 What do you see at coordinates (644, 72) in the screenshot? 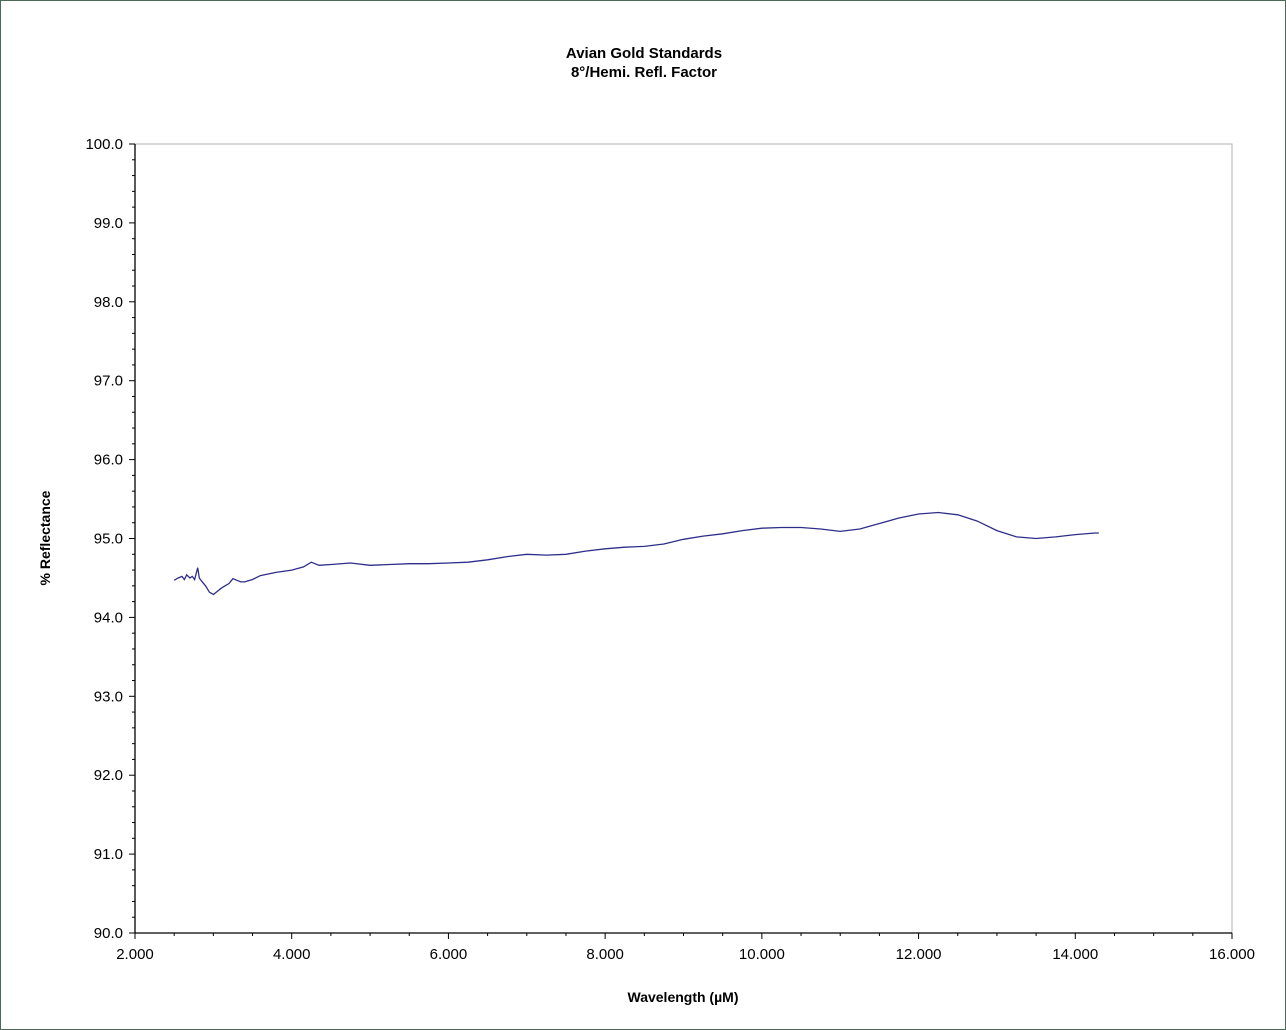
I see `chart-subtitle: 8°/Hemi. Refl. Factor` at bounding box center [644, 72].